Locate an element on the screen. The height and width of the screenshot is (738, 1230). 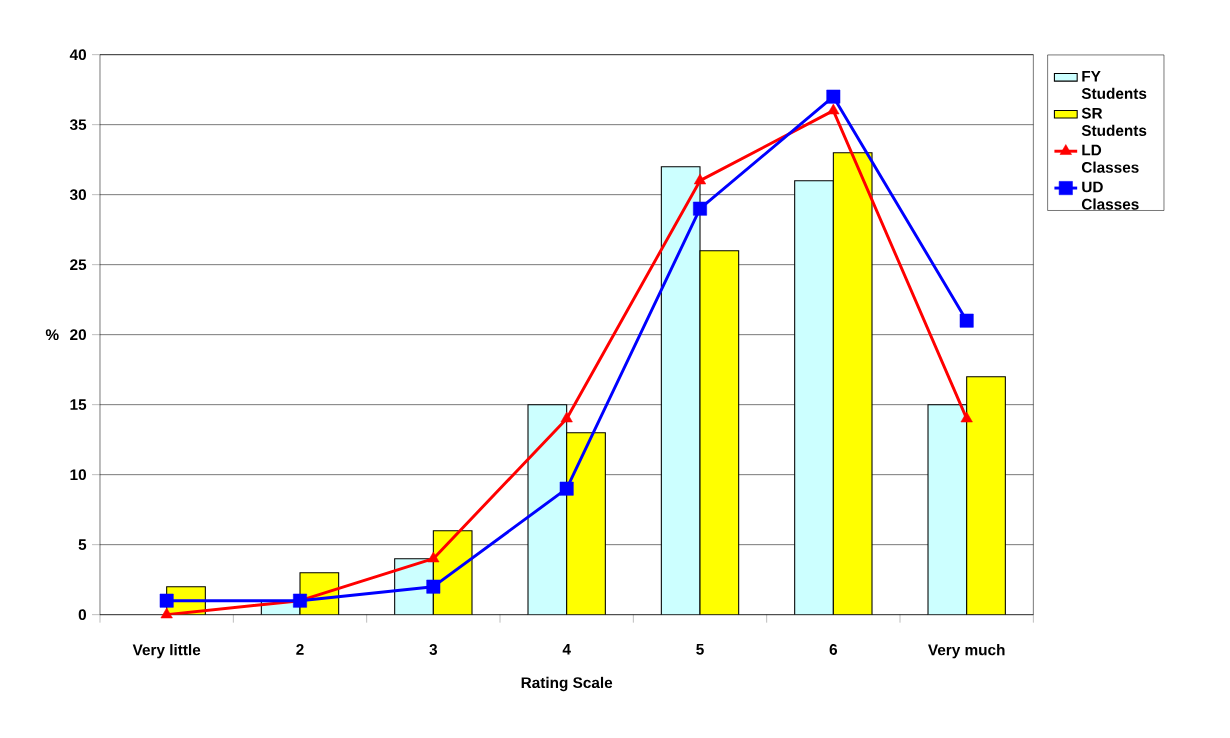
y-tick-label: 40 is located at coordinates (77, 55).